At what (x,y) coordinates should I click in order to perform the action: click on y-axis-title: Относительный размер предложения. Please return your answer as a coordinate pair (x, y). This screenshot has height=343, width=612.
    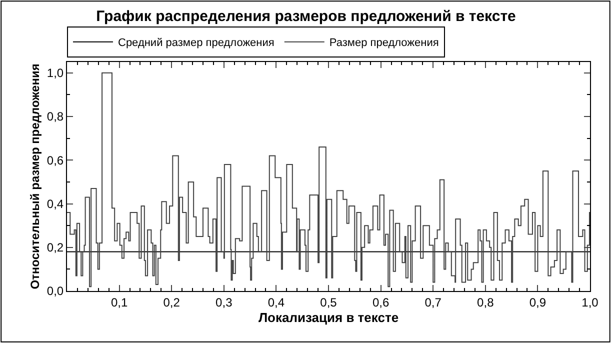
    Looking at the image, I should click on (35, 177).